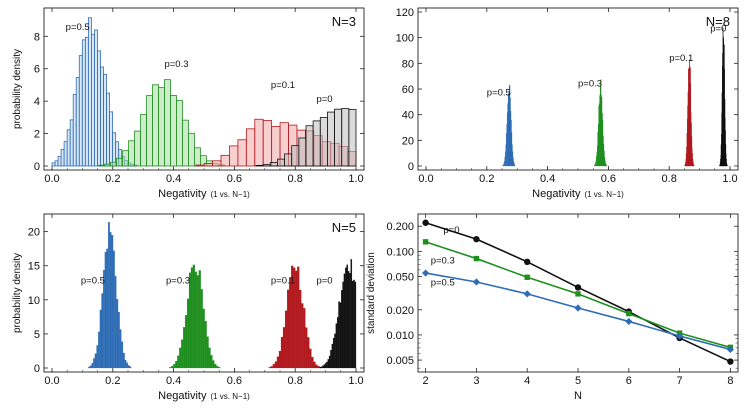  I want to click on y-tick-label: 15, so click(34, 267).